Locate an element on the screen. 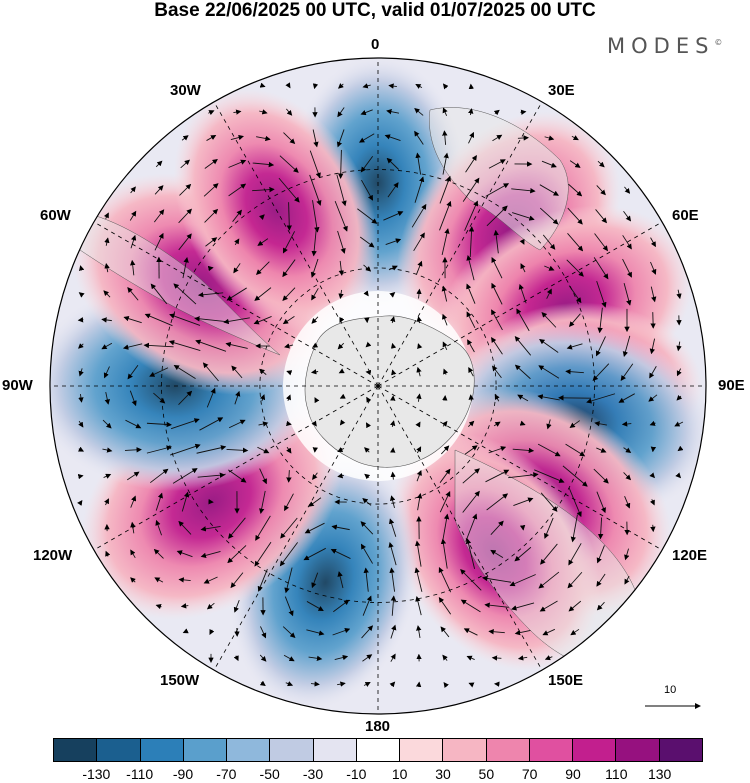  lon-label-120w: 120W is located at coordinates (53, 555).